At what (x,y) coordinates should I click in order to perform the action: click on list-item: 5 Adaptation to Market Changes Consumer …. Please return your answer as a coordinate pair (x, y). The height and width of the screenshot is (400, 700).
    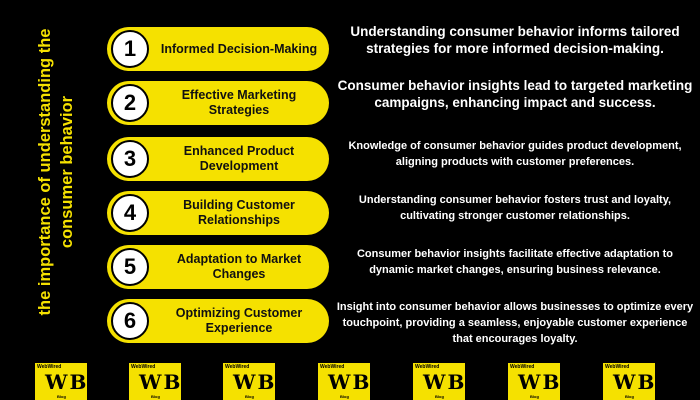
    Looking at the image, I should click on (401, 267).